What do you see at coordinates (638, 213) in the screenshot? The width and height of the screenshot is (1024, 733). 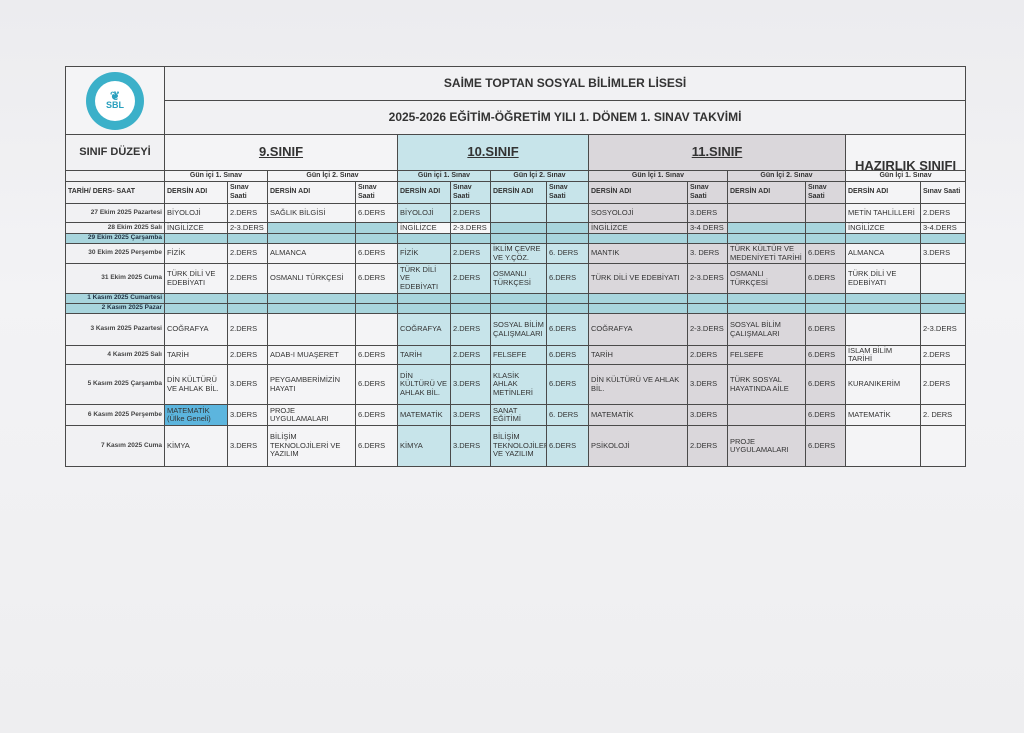 I see `course-name-cell: SOSYOLOJİ` at bounding box center [638, 213].